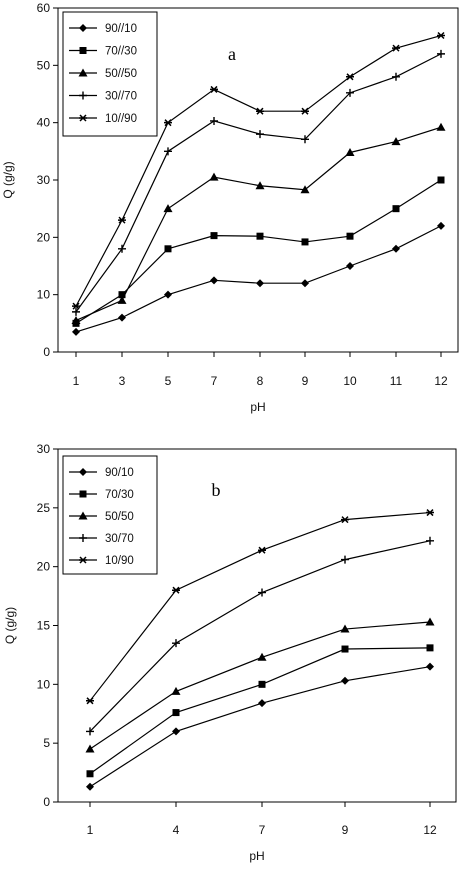 The image size is (474, 872). Describe the element at coordinates (214, 381) in the screenshot. I see `x-tick-label: 7` at that location.